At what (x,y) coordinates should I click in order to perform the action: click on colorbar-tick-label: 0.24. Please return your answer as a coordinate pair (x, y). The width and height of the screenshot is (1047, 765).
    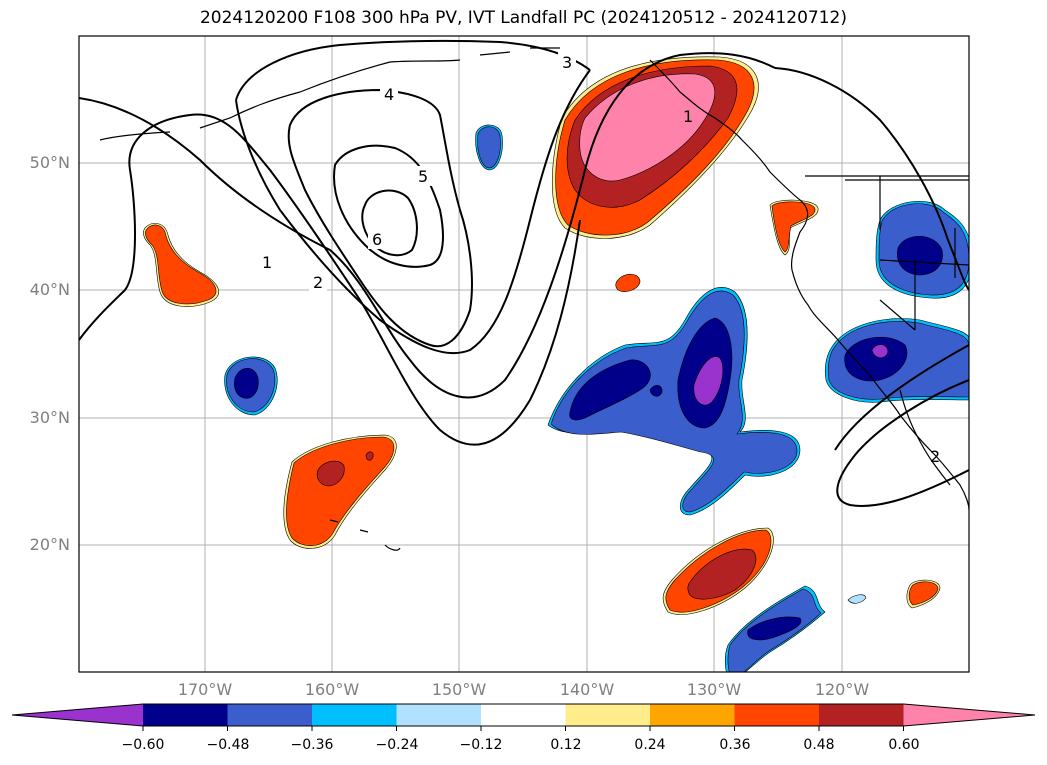
    Looking at the image, I should click on (650, 745).